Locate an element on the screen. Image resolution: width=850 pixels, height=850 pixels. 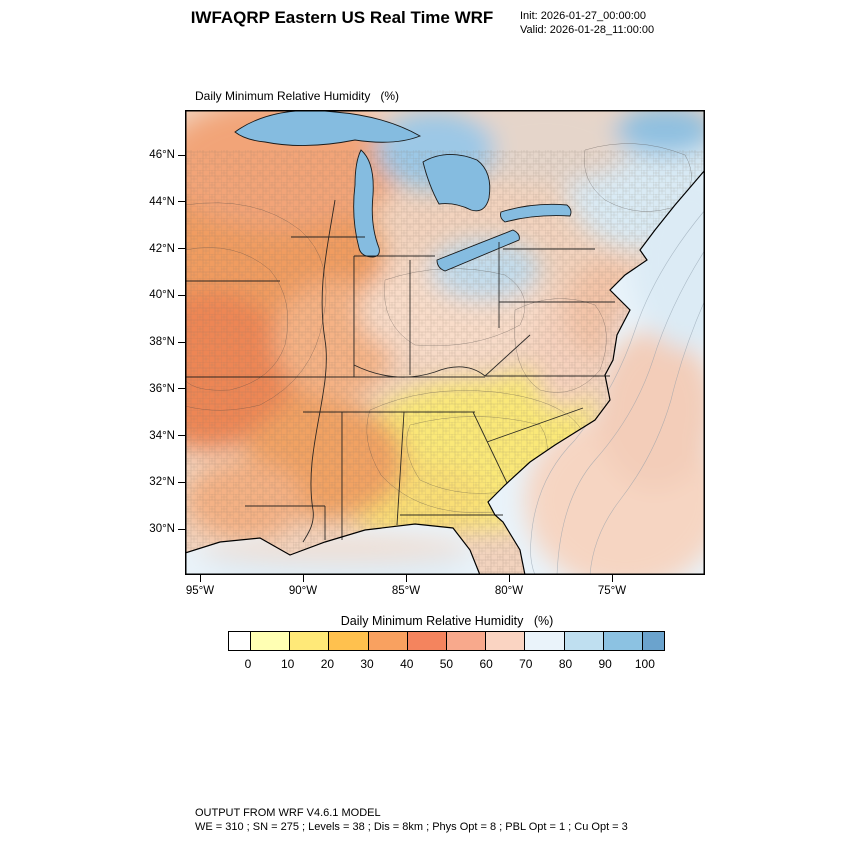
ocean-contours is located at coordinates (617, 392).